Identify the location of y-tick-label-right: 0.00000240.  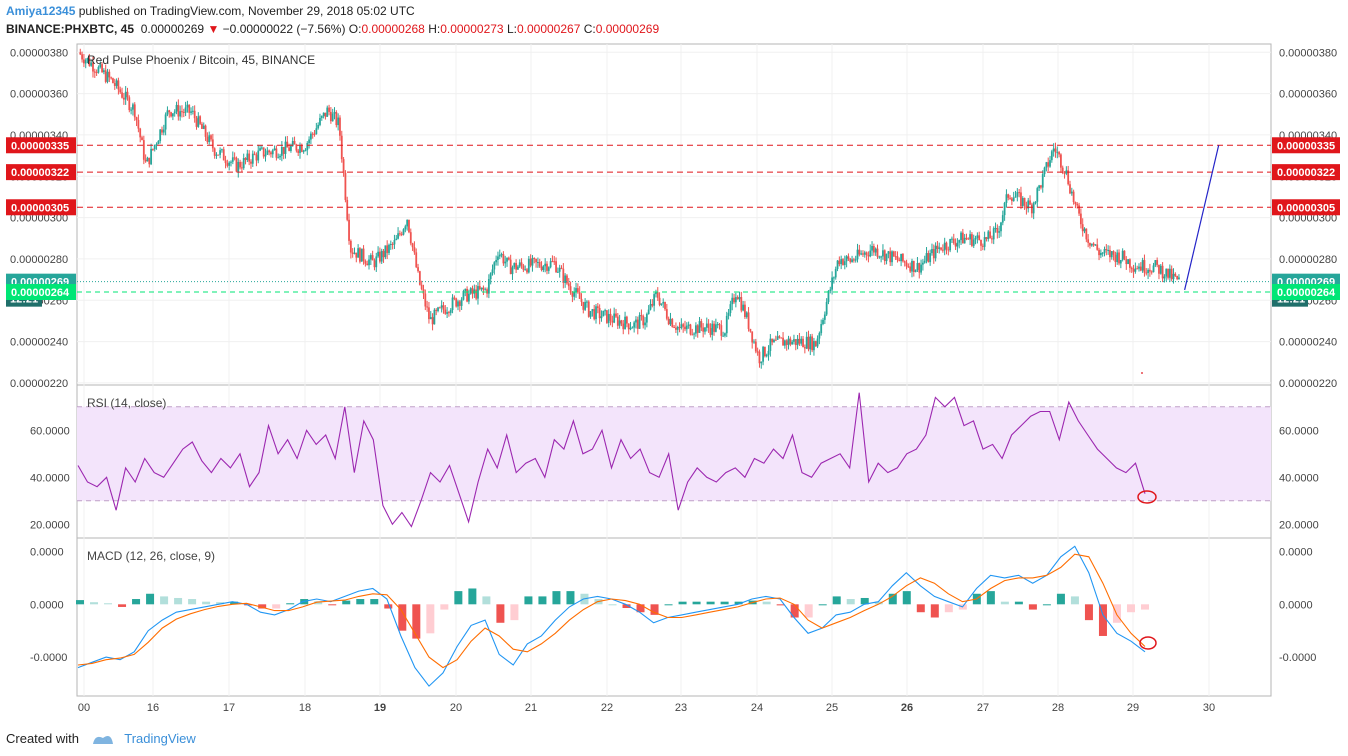
(1308, 343).